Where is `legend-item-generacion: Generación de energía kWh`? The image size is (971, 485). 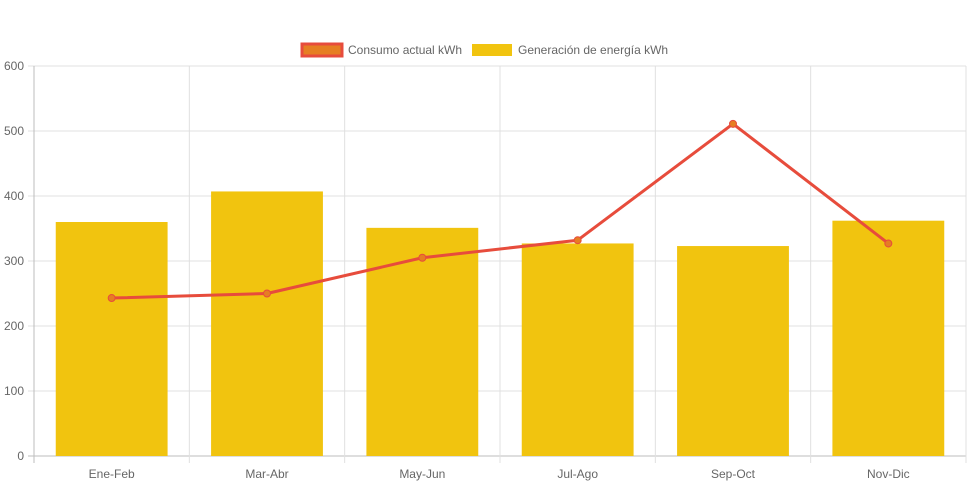 legend-item-generacion: Generación de energía kWh is located at coordinates (570, 50).